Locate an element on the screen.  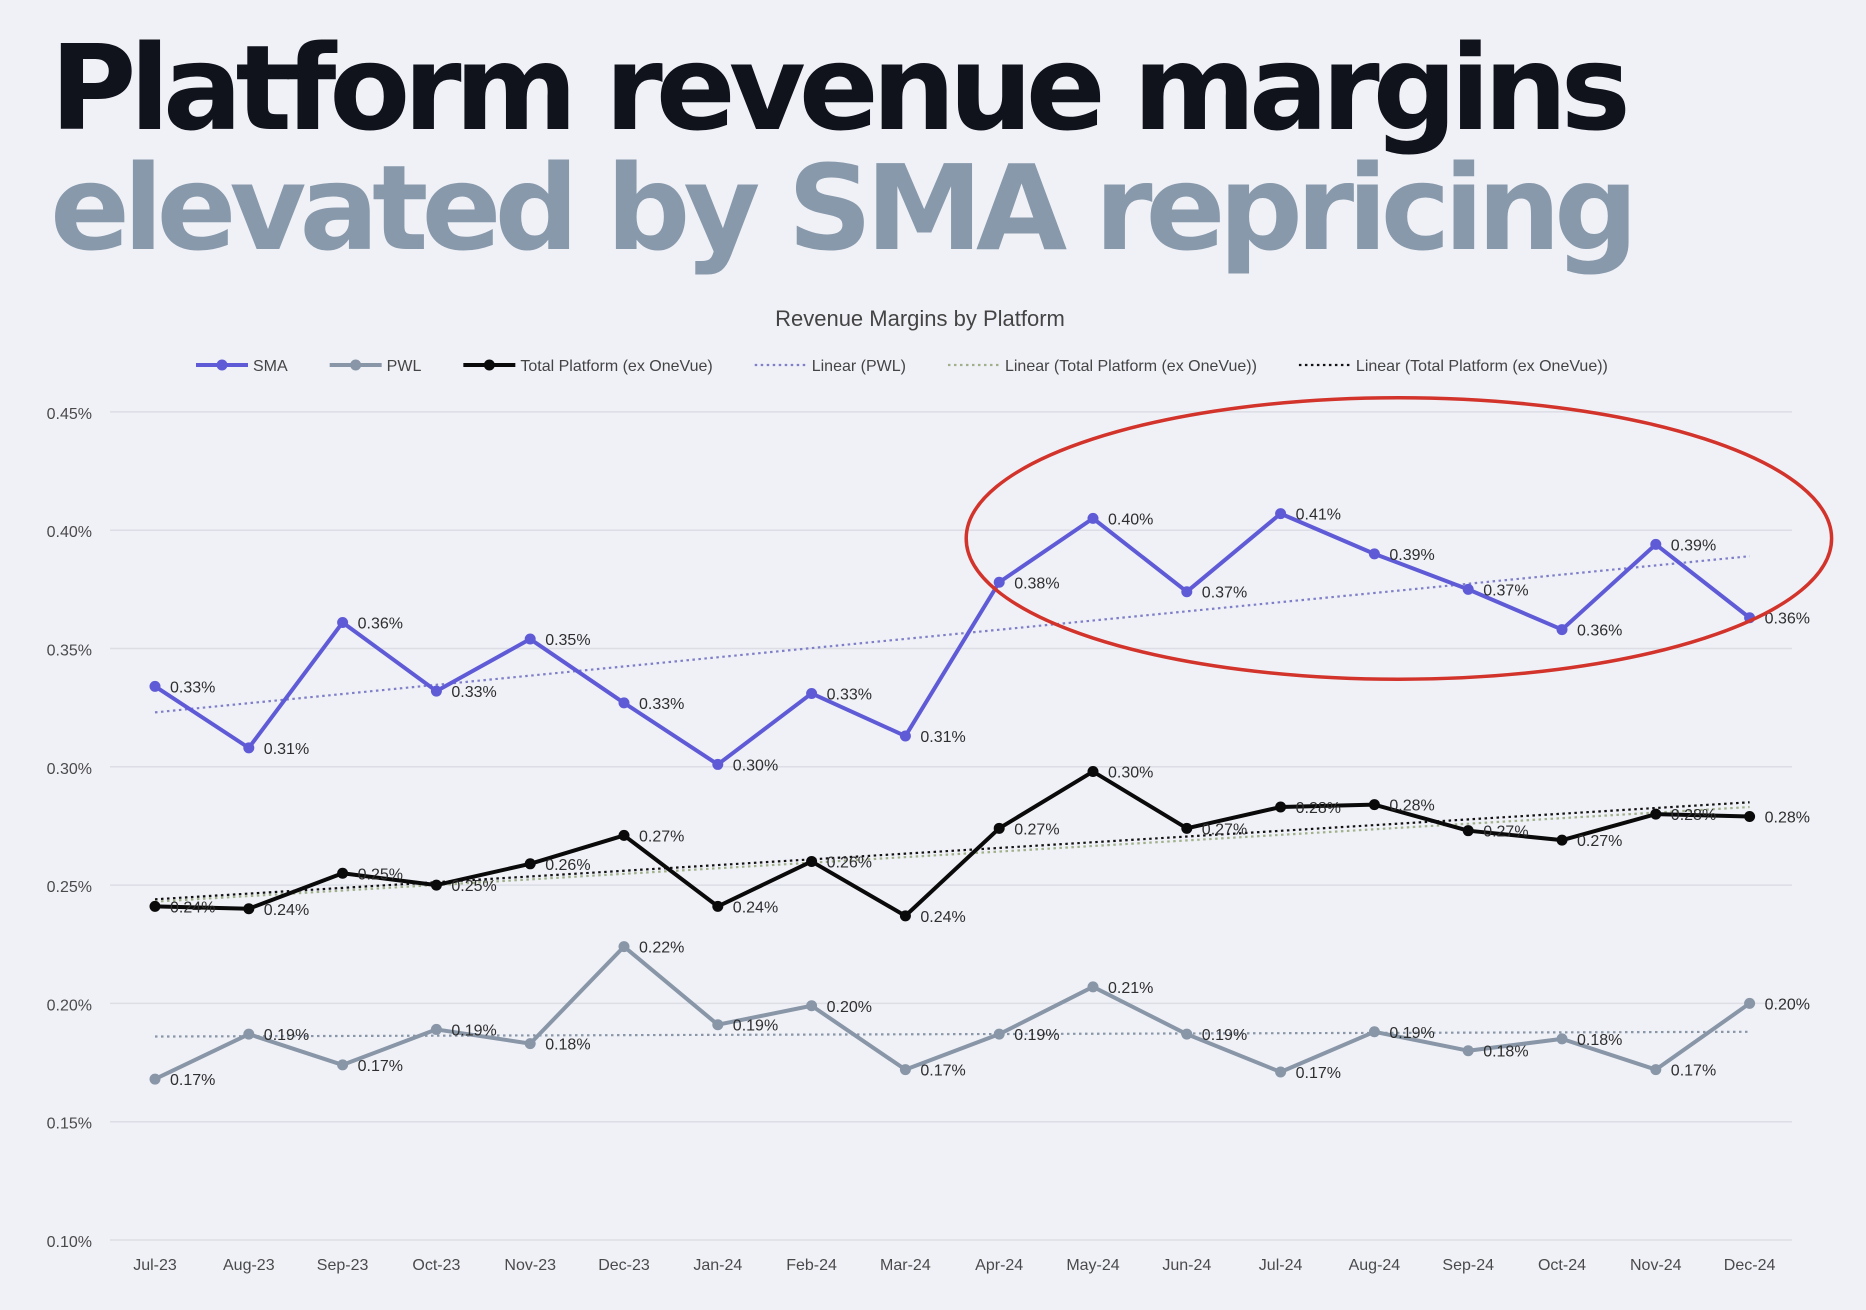
x-tick-label: May-24 is located at coordinates (1092, 1265).